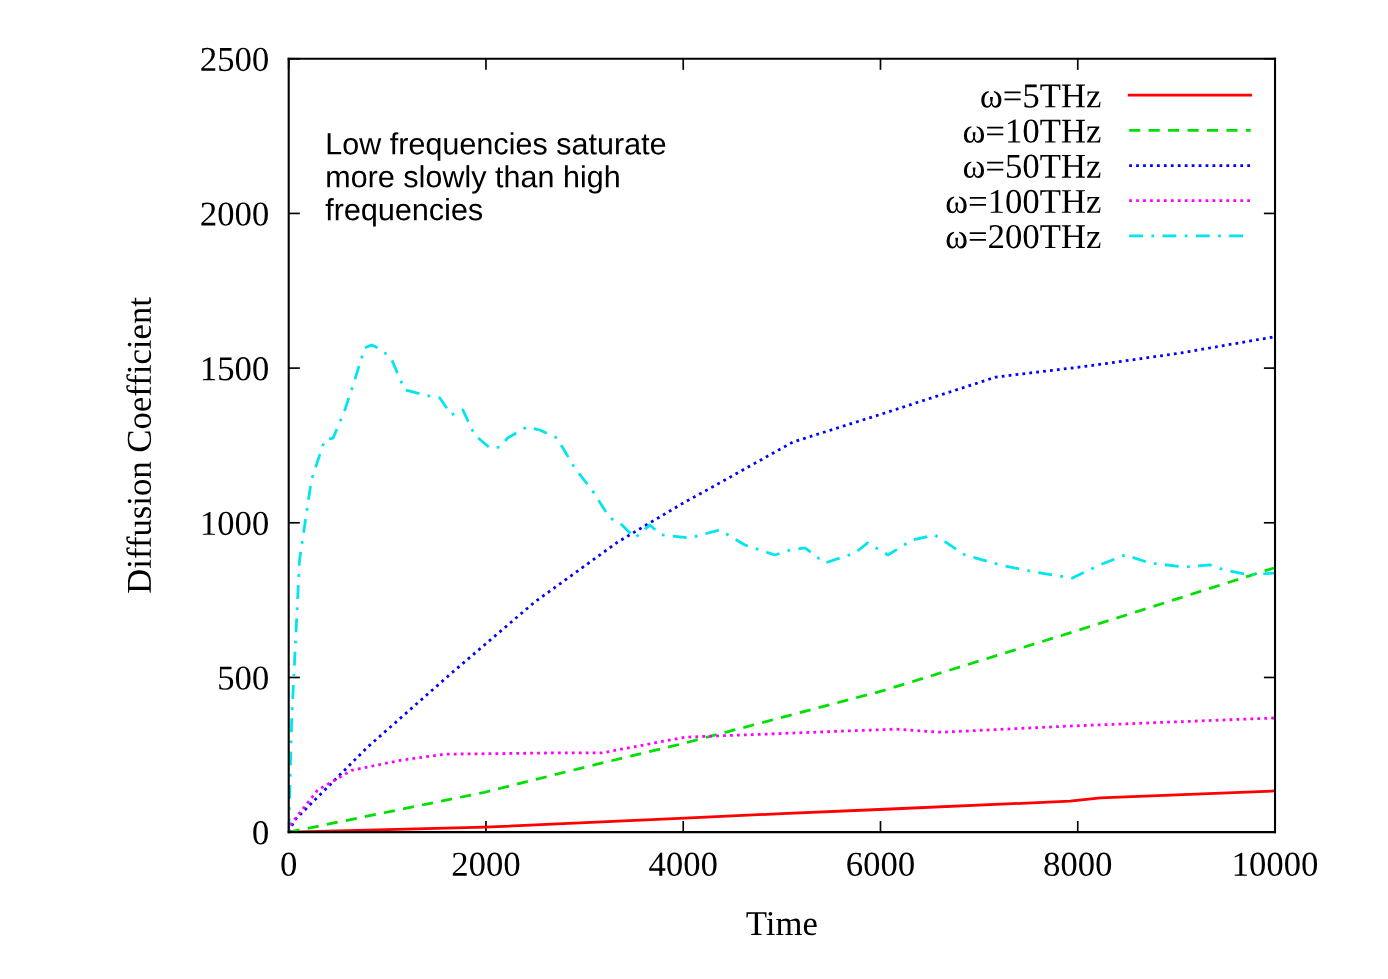  Describe the element at coordinates (683, 864) in the screenshot. I see `x-tick-label: 4000` at that location.